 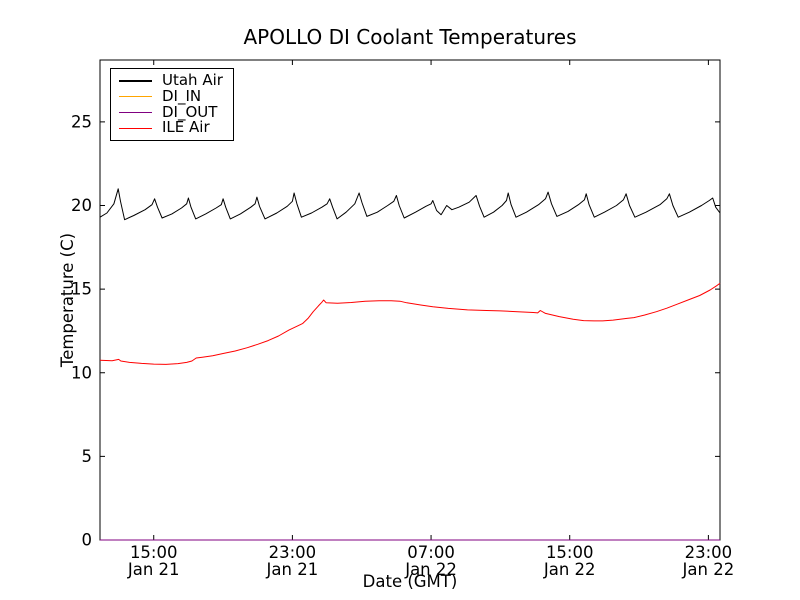 What do you see at coordinates (81, 289) in the screenshot?
I see `y-tick-label: 15` at bounding box center [81, 289].